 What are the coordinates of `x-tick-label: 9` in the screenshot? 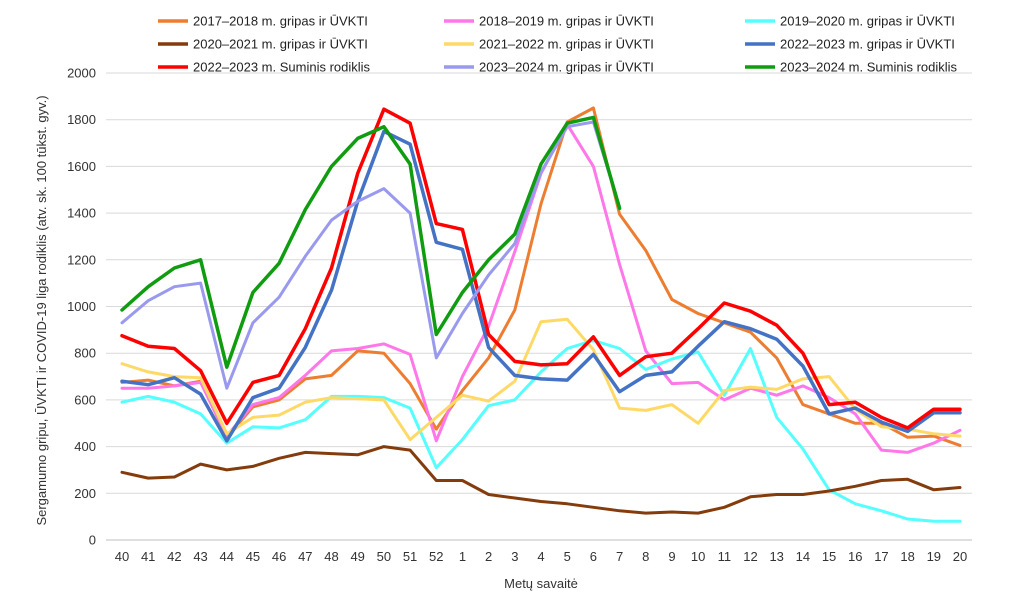 It's located at (671, 556).